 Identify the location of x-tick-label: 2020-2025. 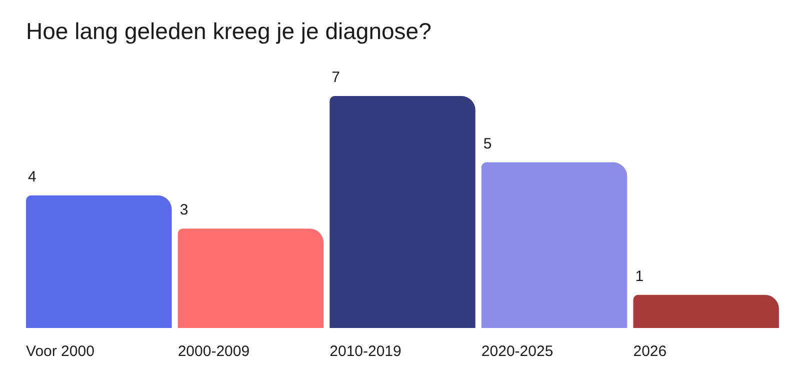
(517, 351).